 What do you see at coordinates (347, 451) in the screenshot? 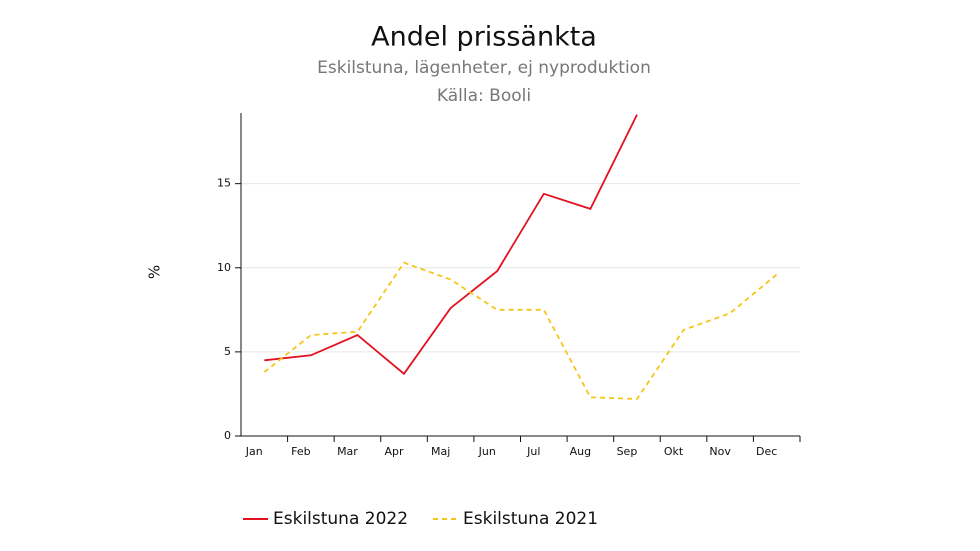
I see `x-tick-label: Mar` at bounding box center [347, 451].